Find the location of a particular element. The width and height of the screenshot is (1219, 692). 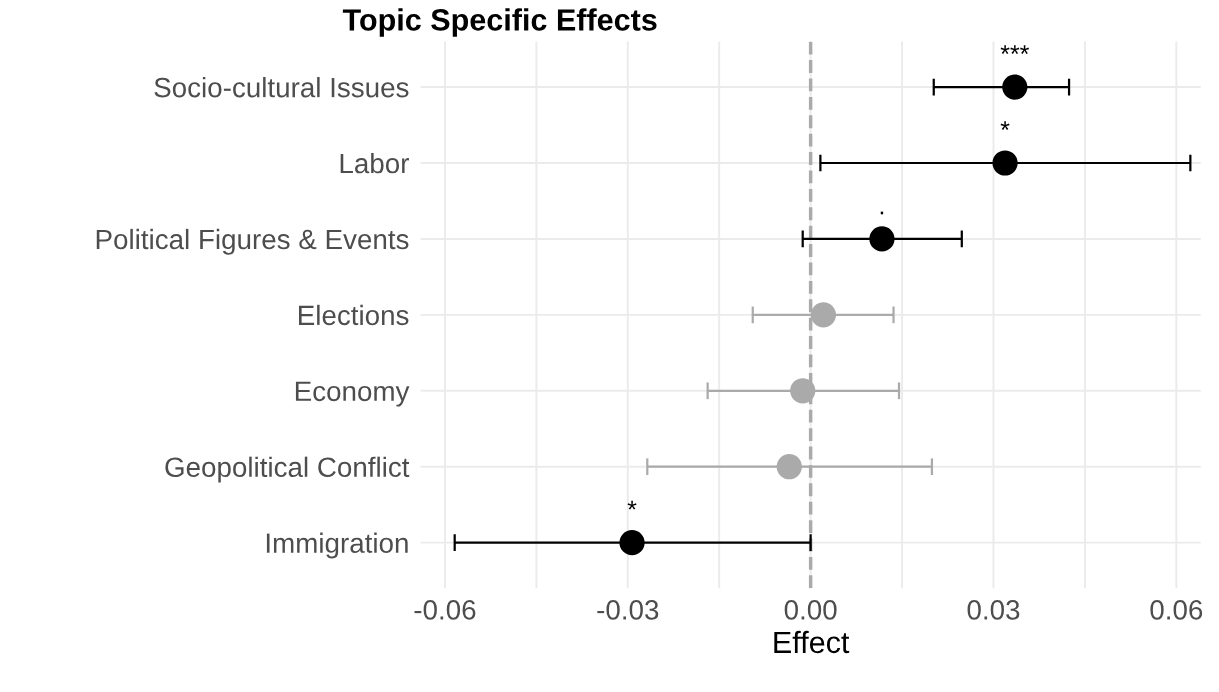

y-tick-label: Political Figures & Events is located at coordinates (252, 241).